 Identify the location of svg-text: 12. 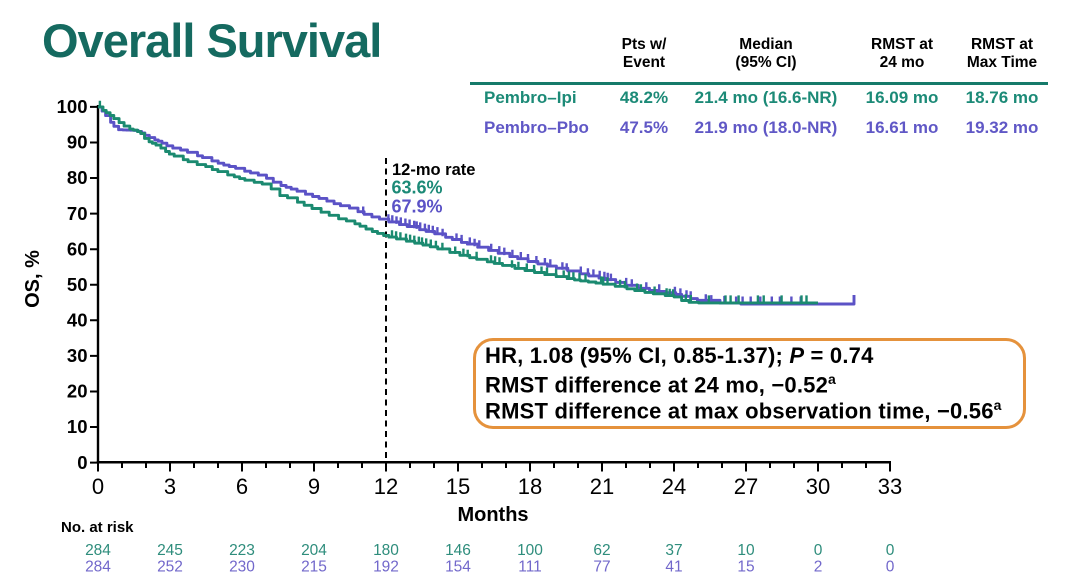
(386, 486).